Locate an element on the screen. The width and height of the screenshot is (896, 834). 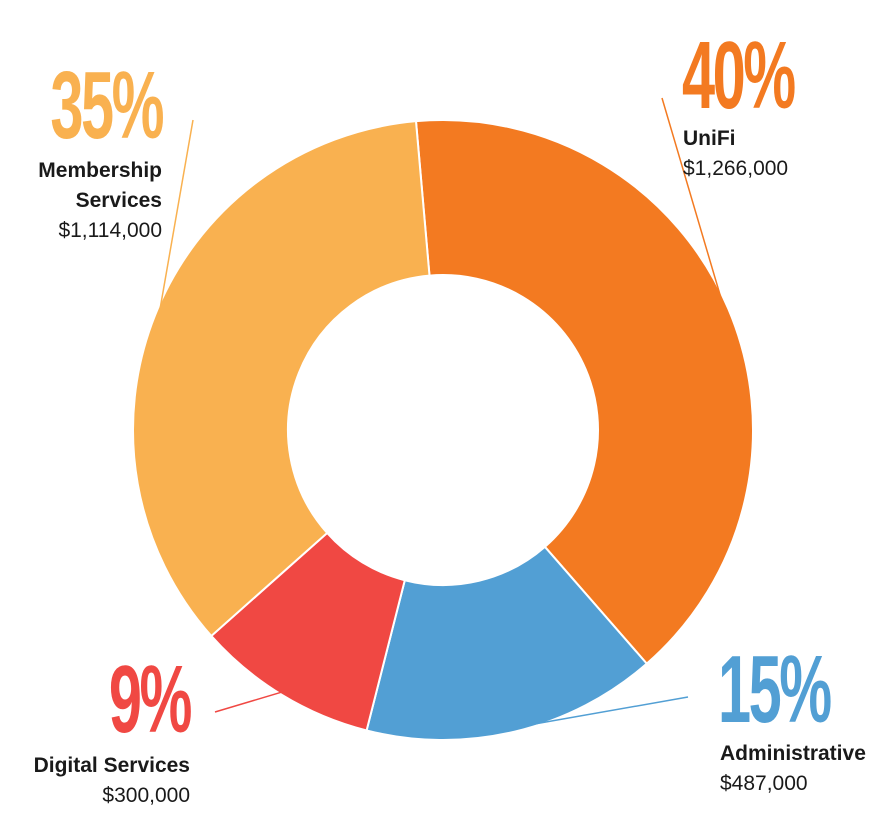
leader-line-membership-services is located at coordinates (175, 218).